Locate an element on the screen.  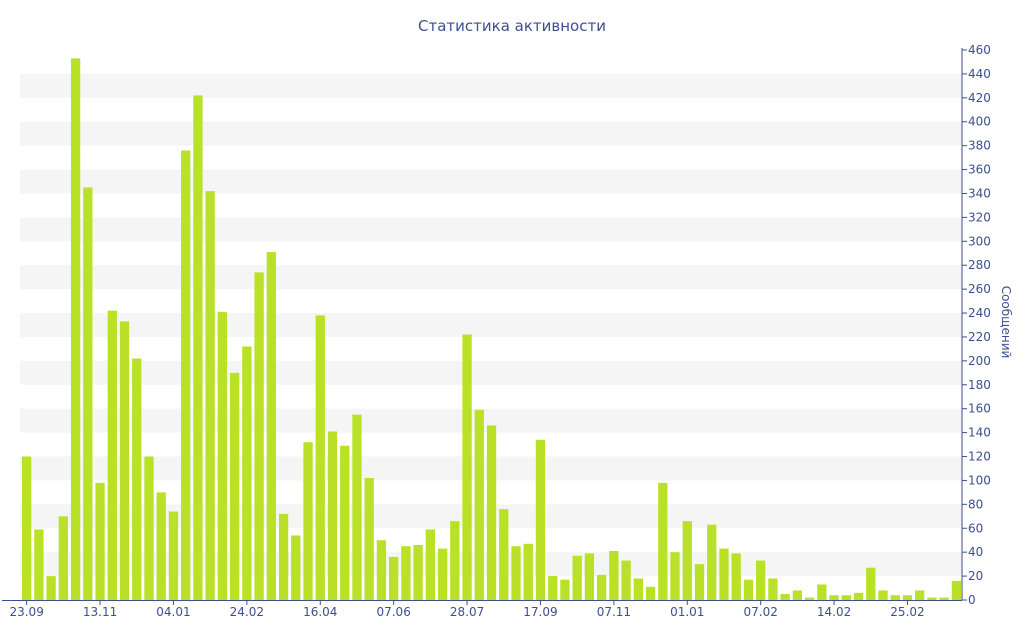
y-tick-label: 0 is located at coordinates (972, 600).